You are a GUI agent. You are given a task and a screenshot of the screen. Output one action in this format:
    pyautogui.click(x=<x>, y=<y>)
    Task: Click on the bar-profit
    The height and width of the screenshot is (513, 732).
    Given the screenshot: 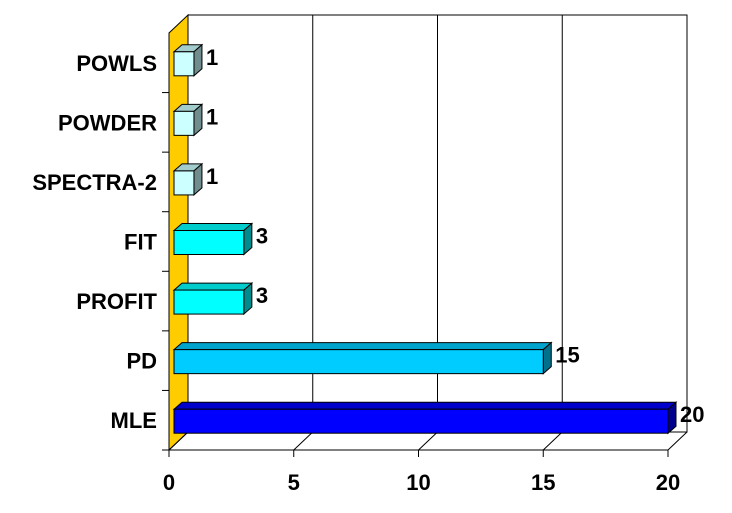 What is the action you would take?
    pyautogui.click(x=213, y=298)
    